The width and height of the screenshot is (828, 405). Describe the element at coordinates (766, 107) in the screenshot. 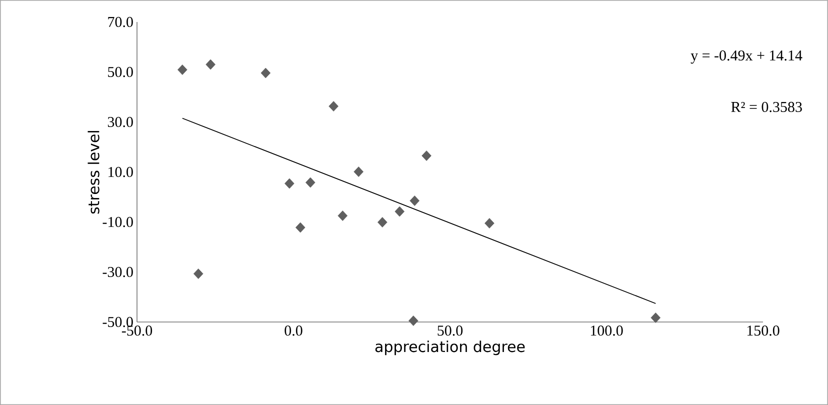

I see `annotation: R² = 0.3583` at that location.